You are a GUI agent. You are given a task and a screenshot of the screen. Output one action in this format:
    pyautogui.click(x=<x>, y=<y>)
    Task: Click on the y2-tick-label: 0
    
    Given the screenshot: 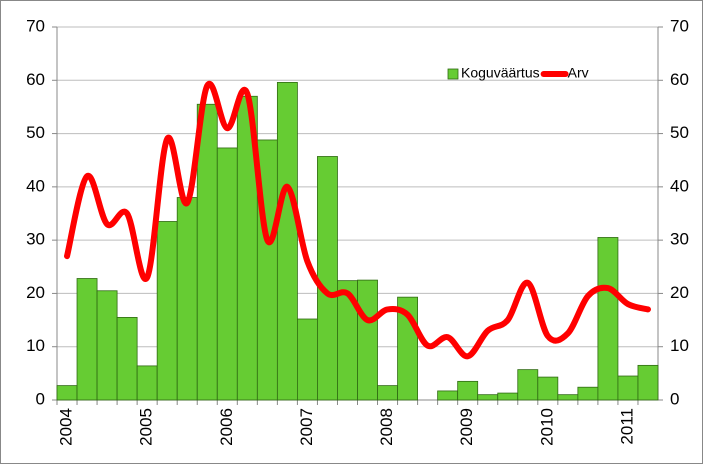 What is the action you would take?
    pyautogui.click(x=674, y=398)
    